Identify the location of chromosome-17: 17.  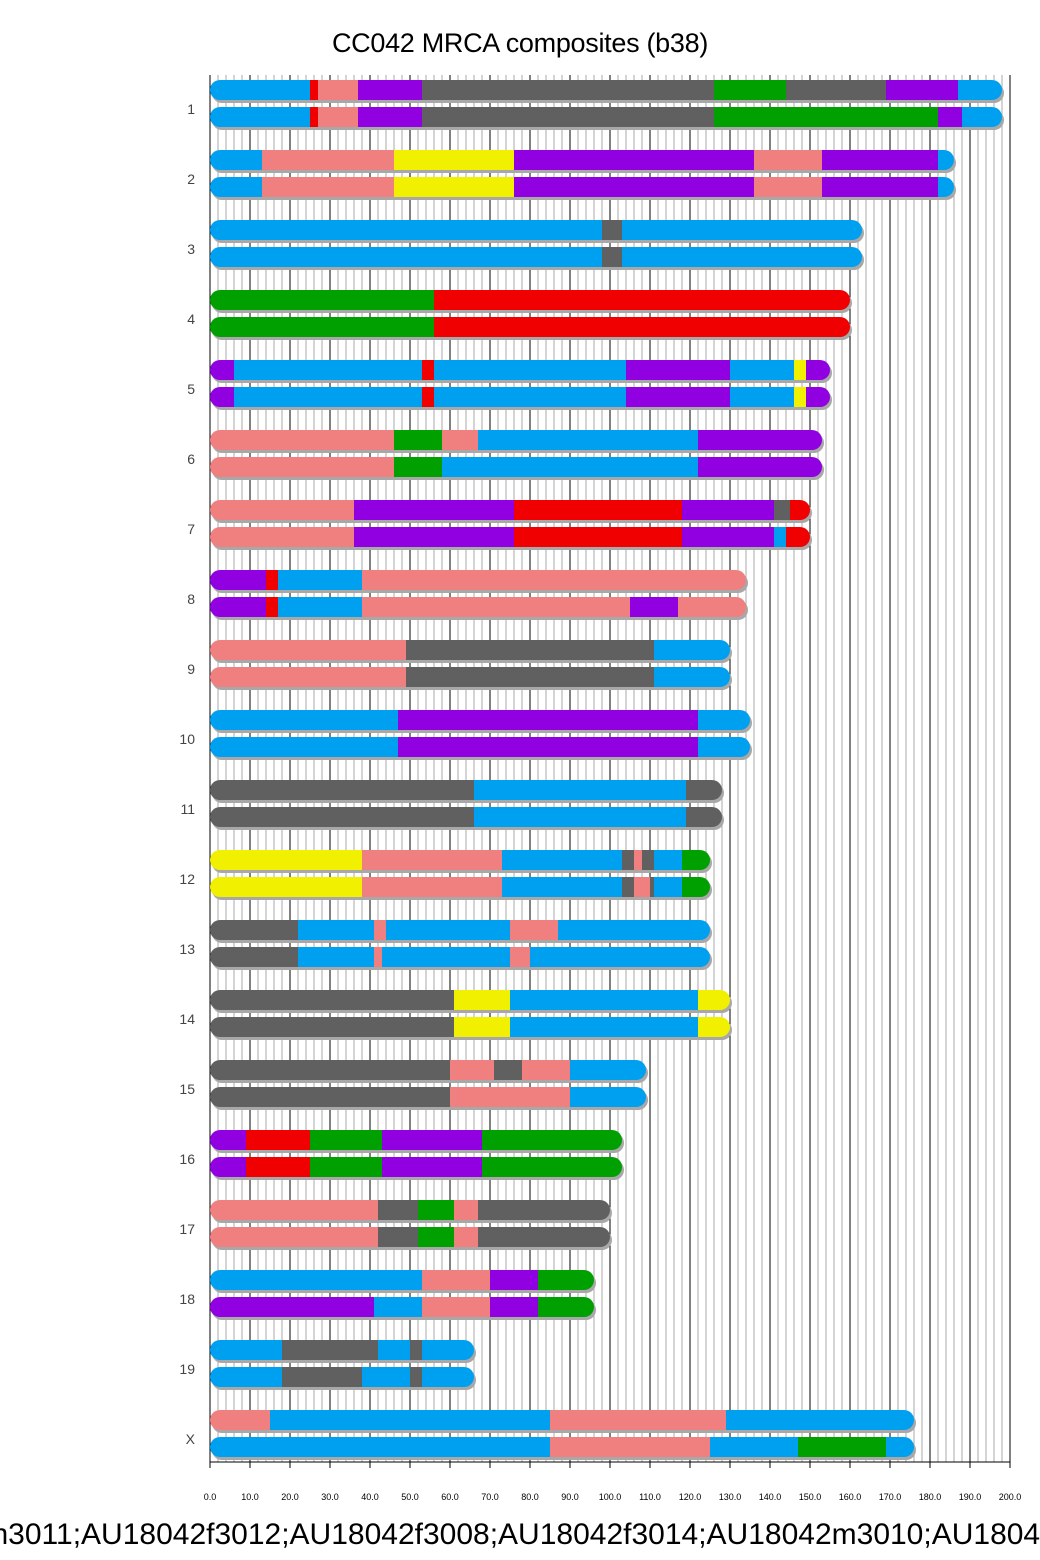
(395, 1225).